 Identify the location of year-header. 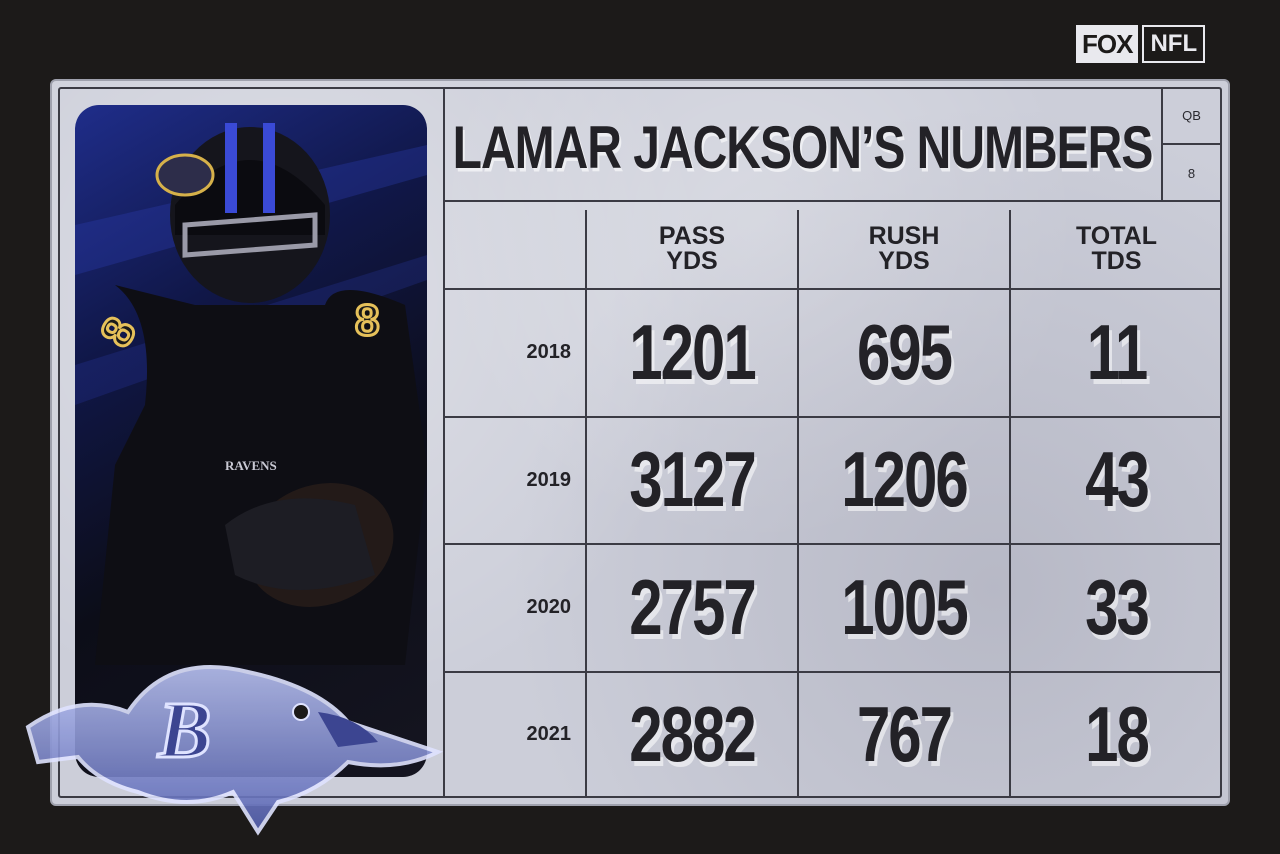
(516, 250).